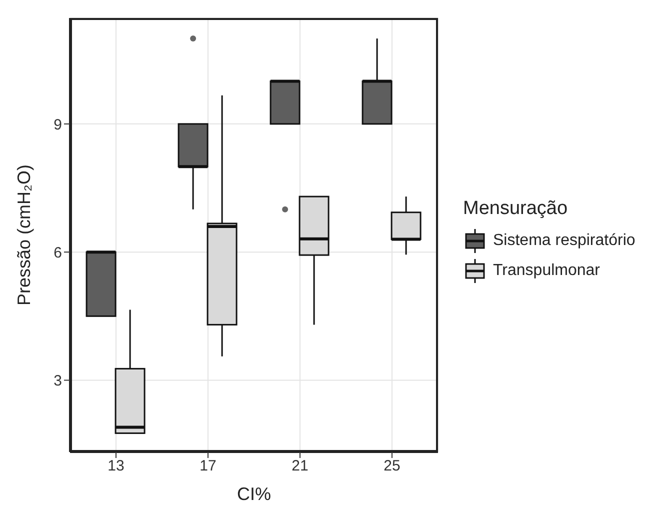  Describe the element at coordinates (254, 494) in the screenshot. I see `x-axis-title: CI%` at that location.